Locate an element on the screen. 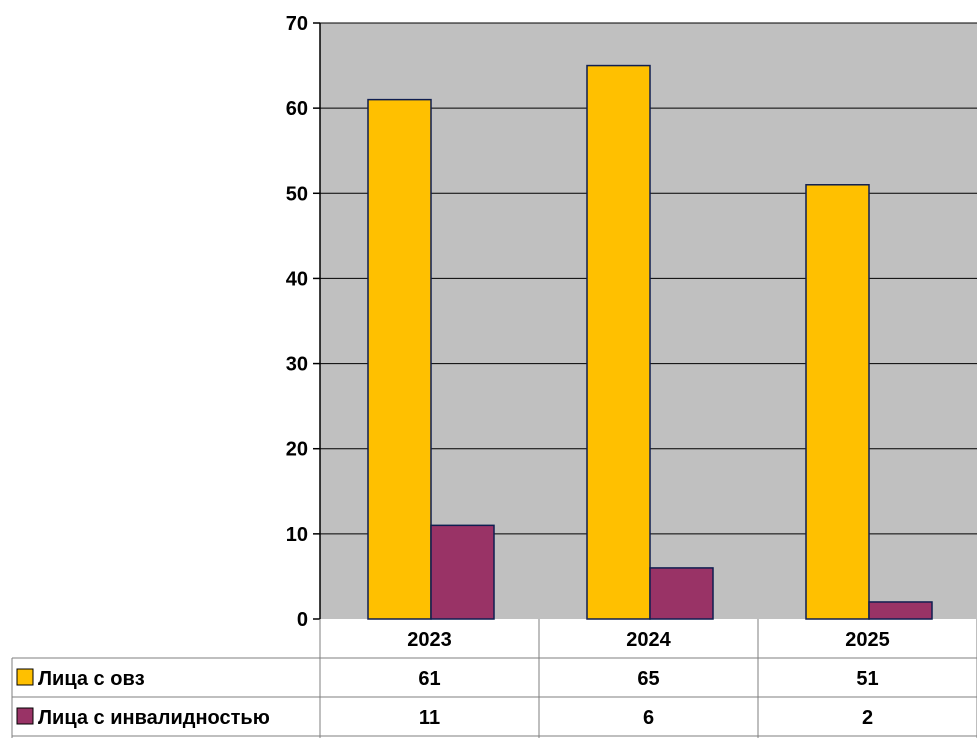  bar-ovz-2025 is located at coordinates (837, 402).